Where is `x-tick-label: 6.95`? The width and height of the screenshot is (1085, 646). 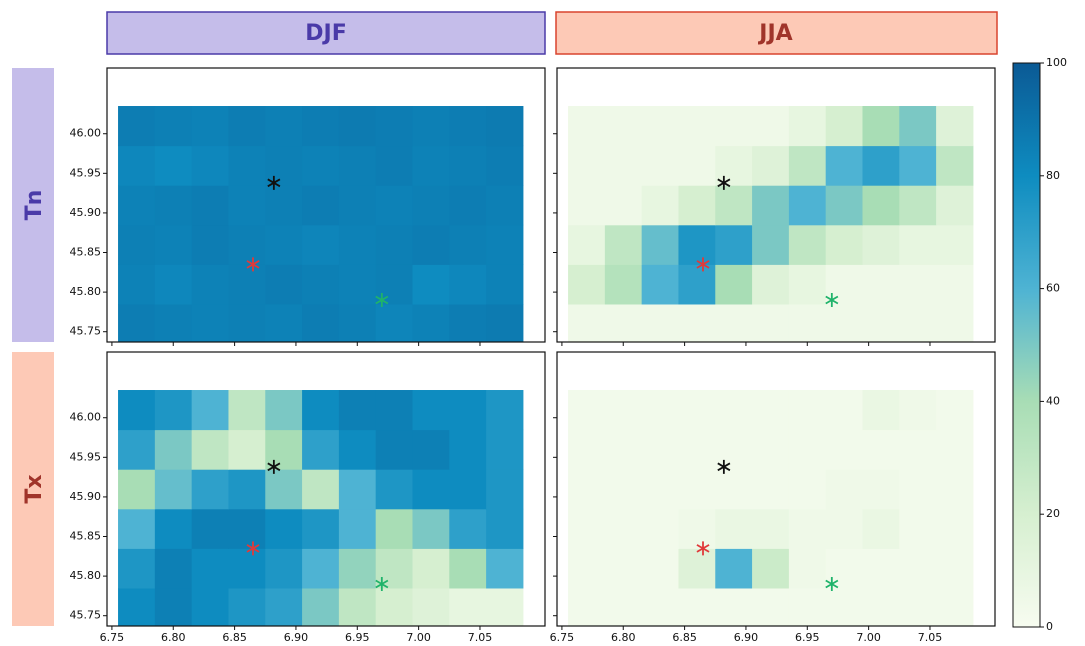 x-tick-label: 6.95 is located at coordinates (807, 637).